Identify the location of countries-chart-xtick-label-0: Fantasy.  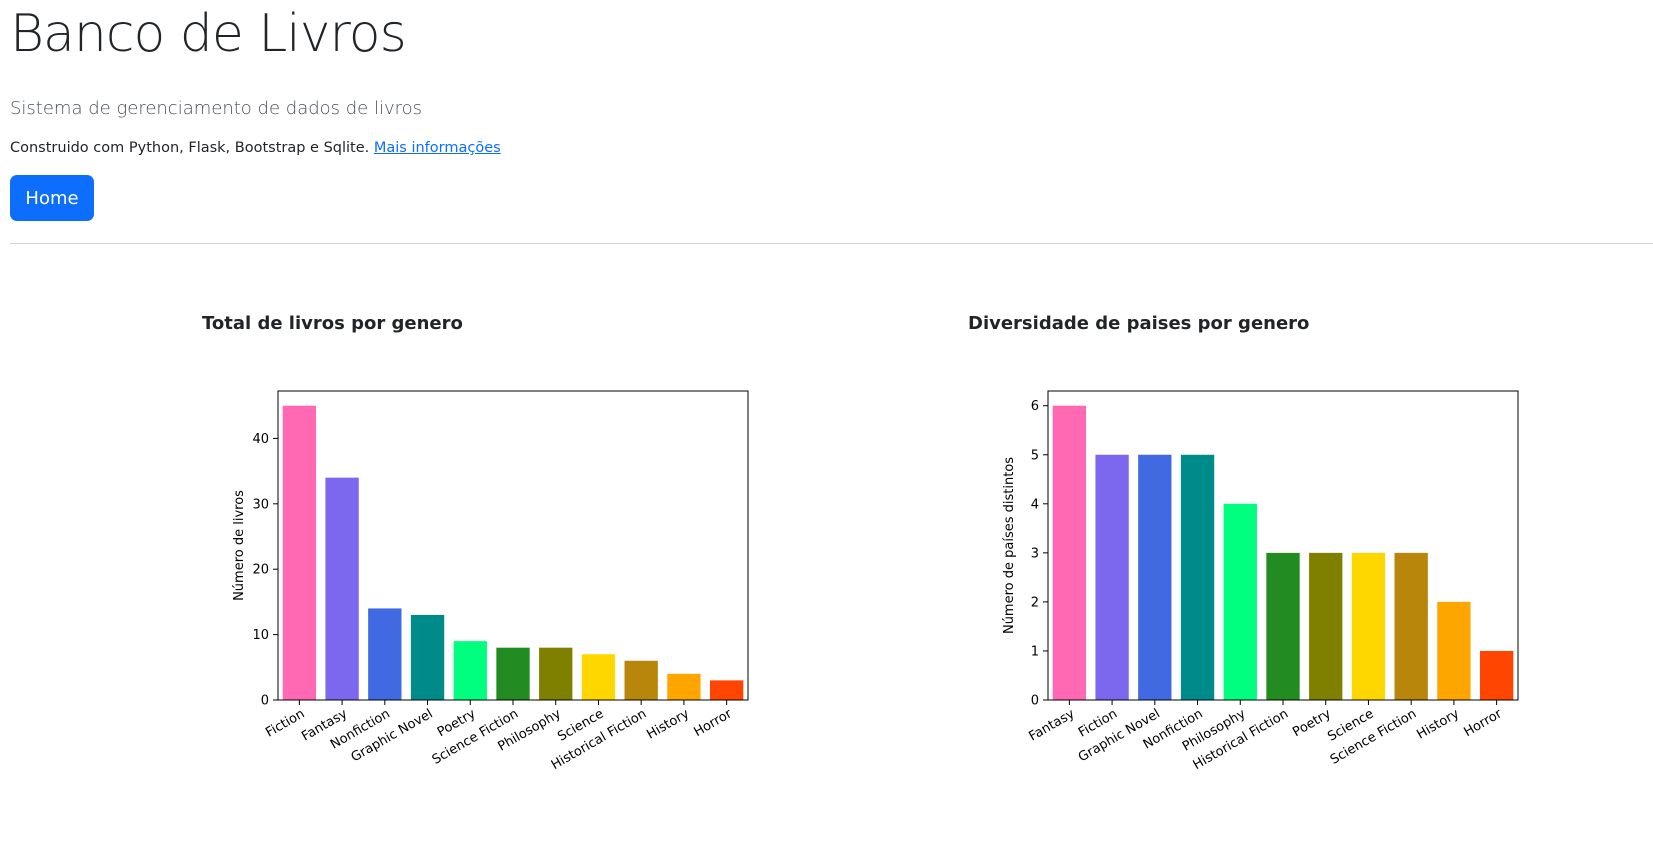
(1052, 725).